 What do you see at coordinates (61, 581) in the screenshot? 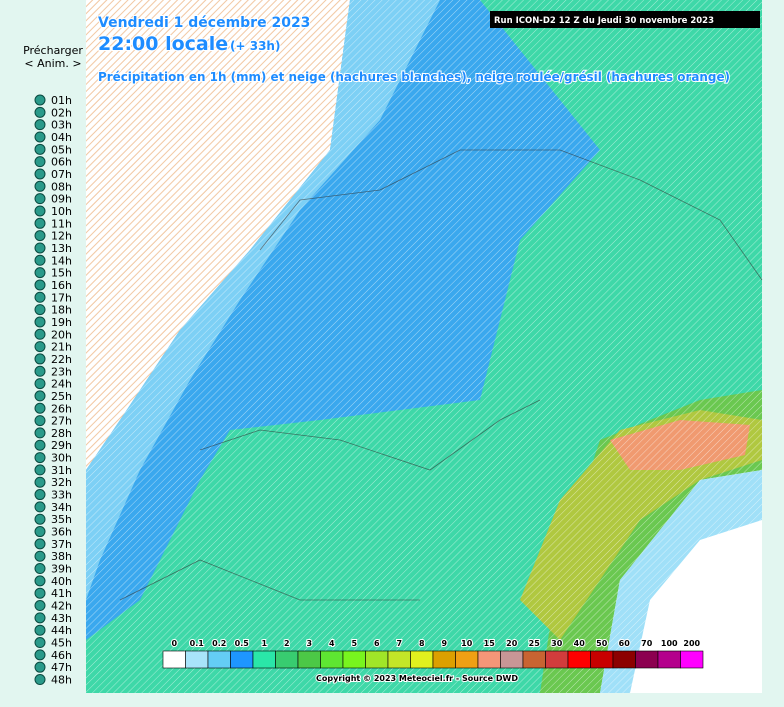
I see `hour-link: 40h` at bounding box center [61, 581].